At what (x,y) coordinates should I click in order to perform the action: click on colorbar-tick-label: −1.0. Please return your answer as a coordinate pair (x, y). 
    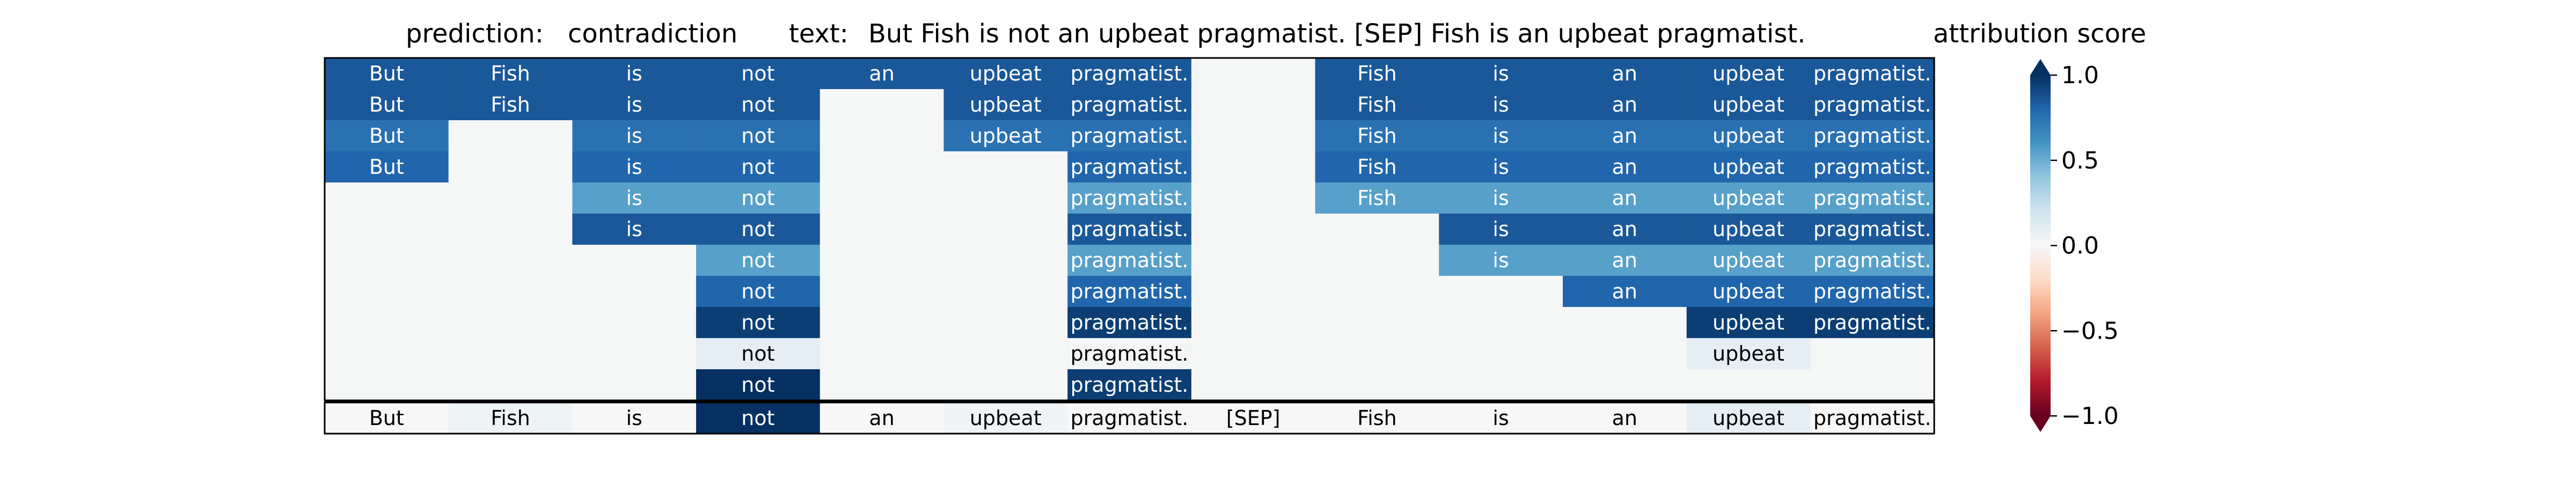
    Looking at the image, I should click on (2090, 416).